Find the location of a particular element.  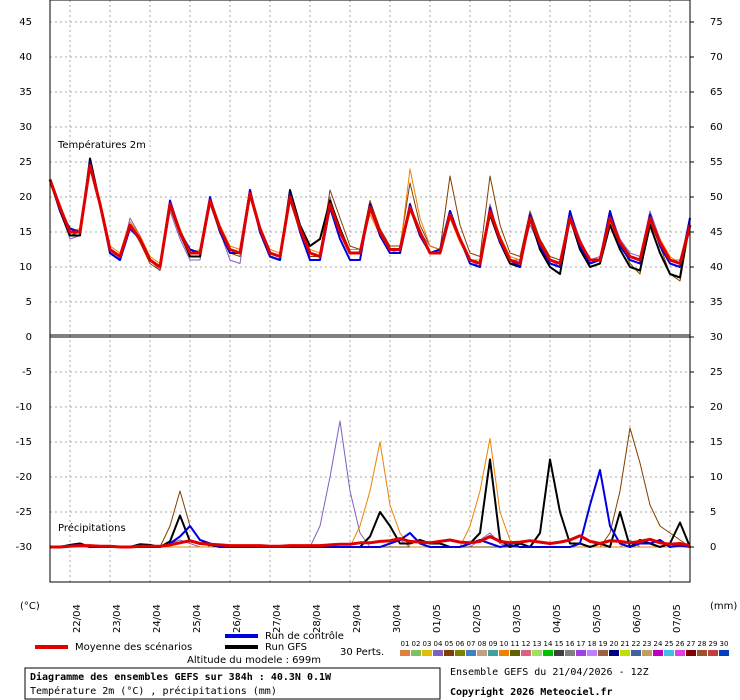

y2-tick-label: 15 is located at coordinates (716, 442).